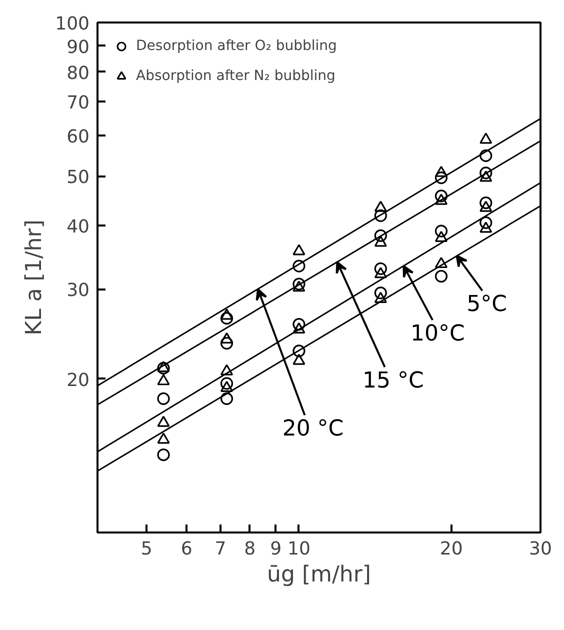 This screenshot has width=564, height=630. I want to click on annotation: 20 °C, so click(313, 429).